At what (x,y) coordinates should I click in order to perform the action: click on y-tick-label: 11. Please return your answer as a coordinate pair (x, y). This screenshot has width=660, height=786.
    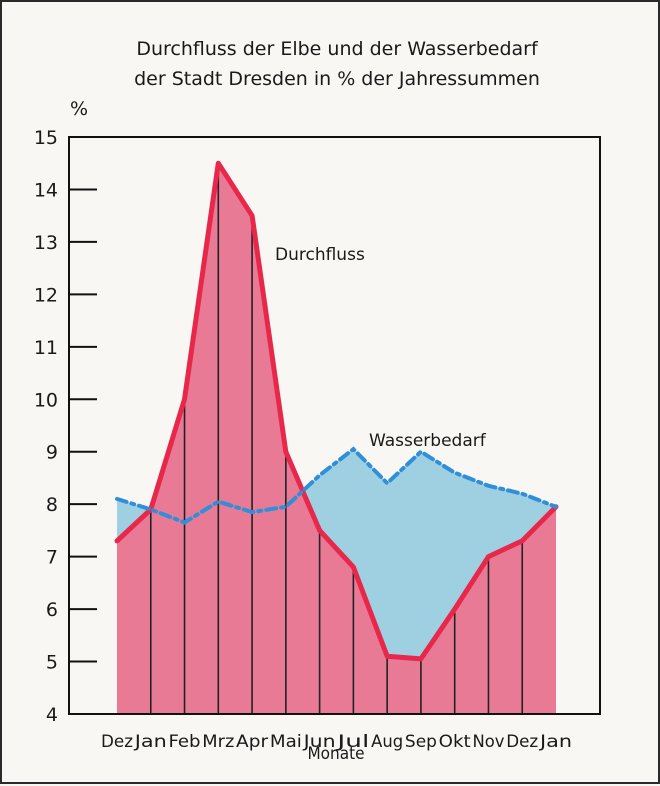
    Looking at the image, I should click on (46, 348).